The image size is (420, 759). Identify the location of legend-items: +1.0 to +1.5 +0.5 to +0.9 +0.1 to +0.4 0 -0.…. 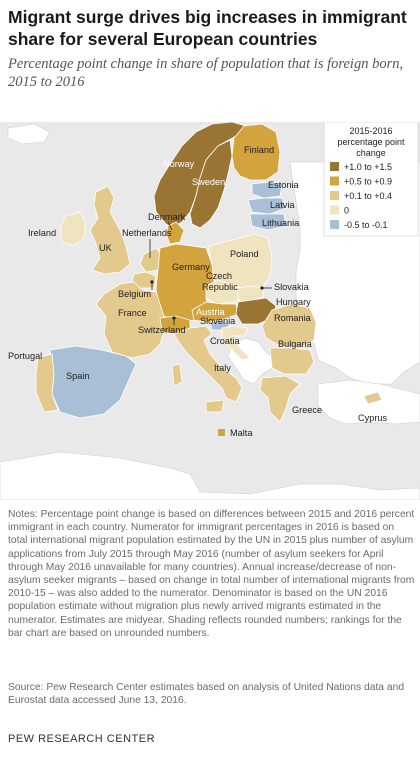
(361, 196).